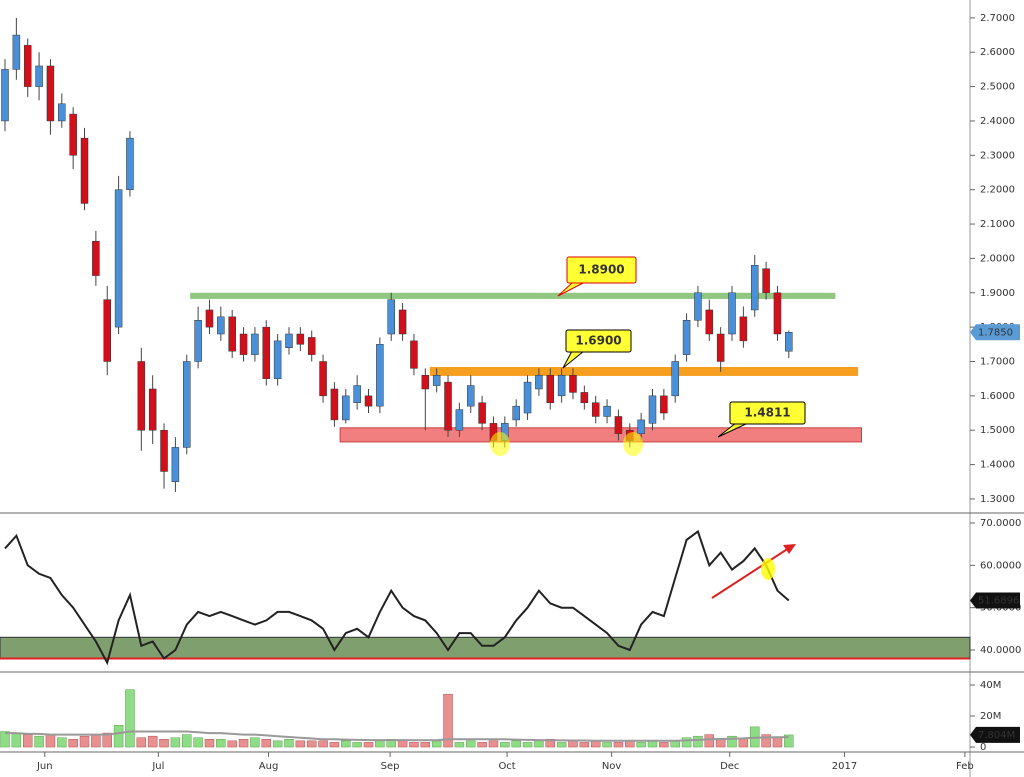 This screenshot has height=777, width=1024. I want to click on y-tick-label: 1.4000, so click(997, 465).